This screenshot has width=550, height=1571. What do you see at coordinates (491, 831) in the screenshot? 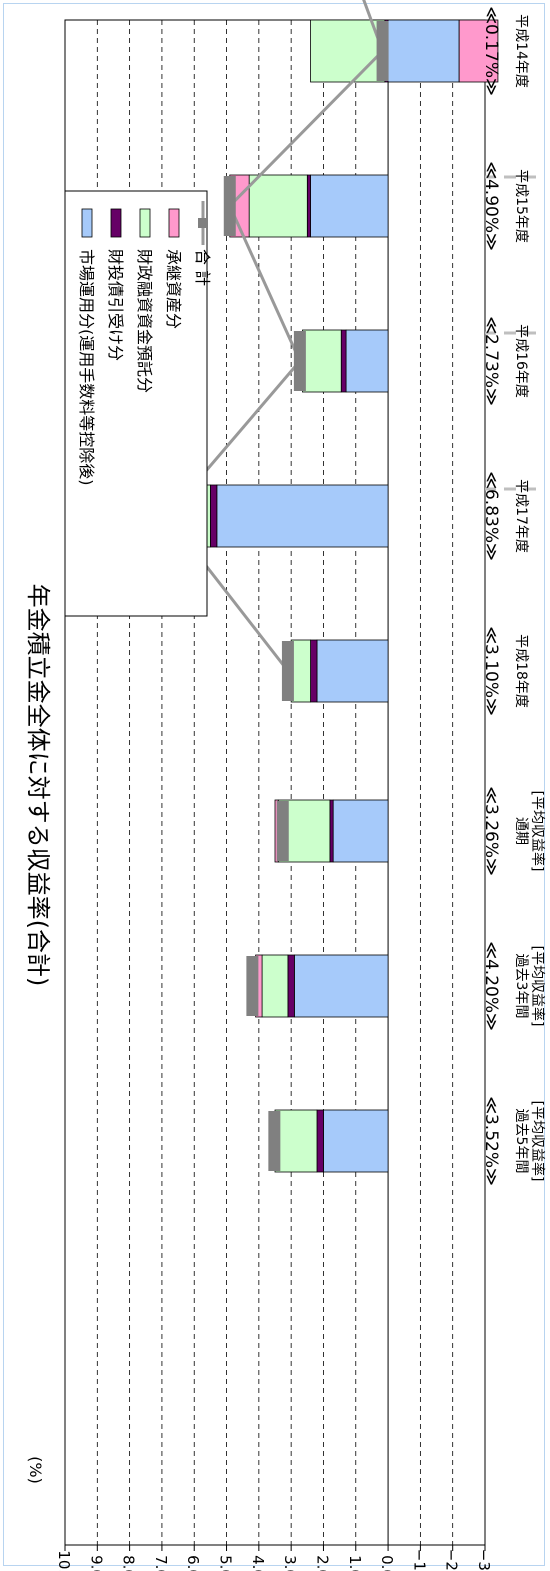
I see `total-label: ≪3.26%≫` at bounding box center [491, 831].